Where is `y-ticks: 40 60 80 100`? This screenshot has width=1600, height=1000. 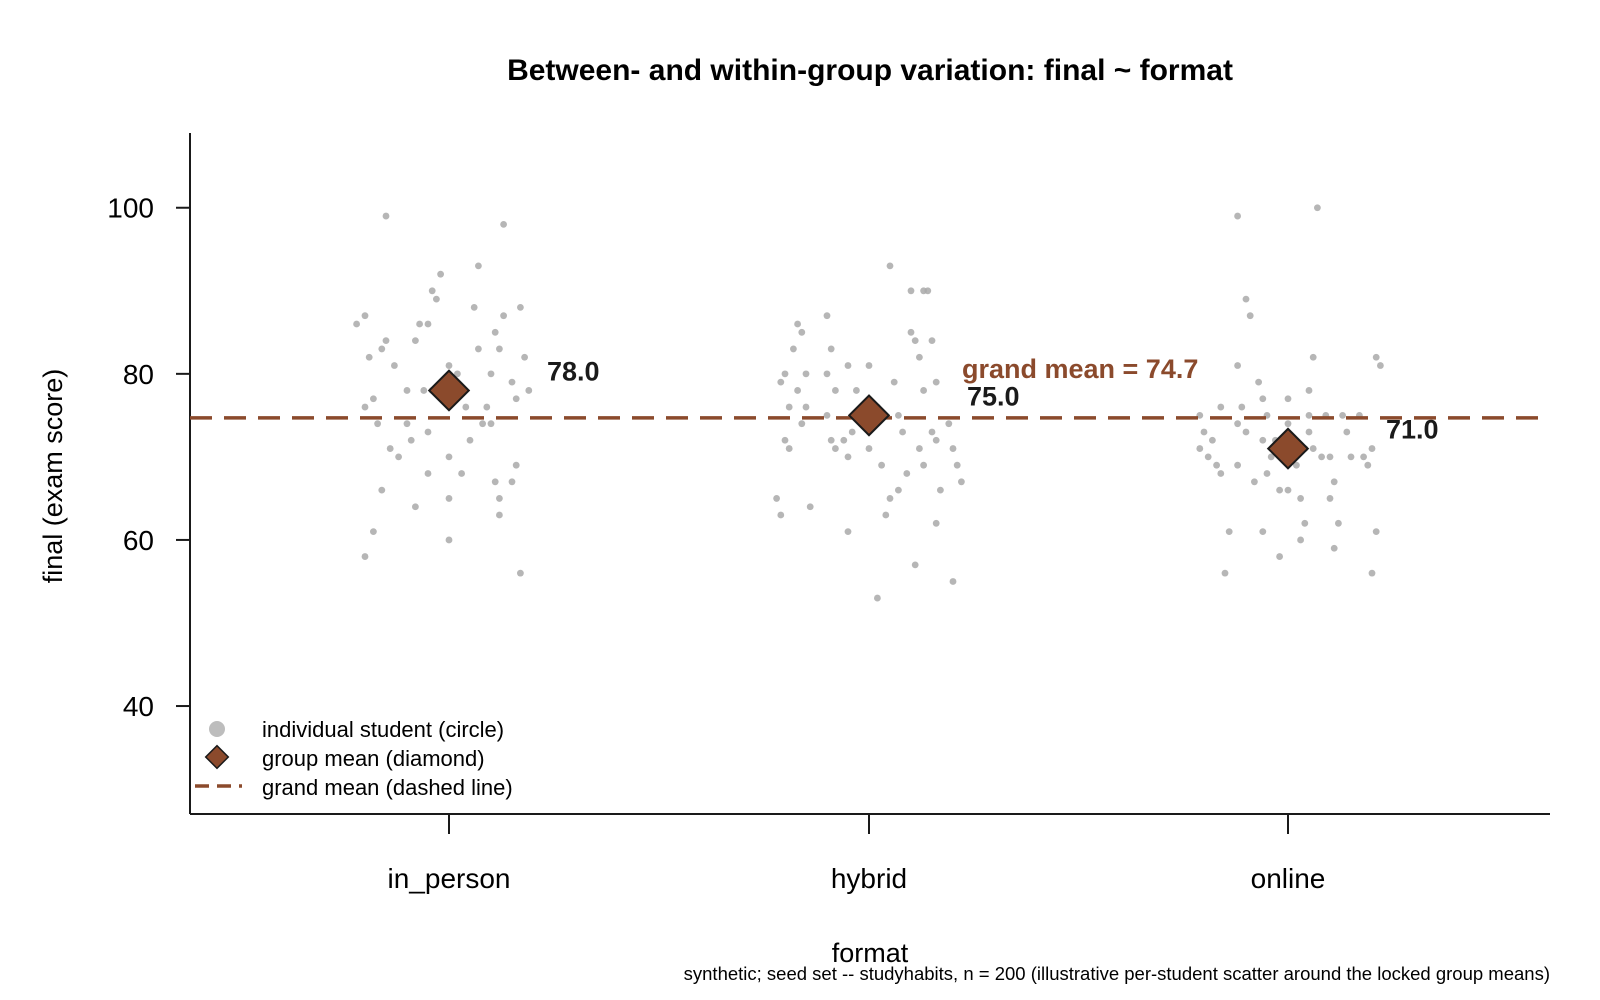 y-ticks: 40 60 80 100 is located at coordinates (148, 457).